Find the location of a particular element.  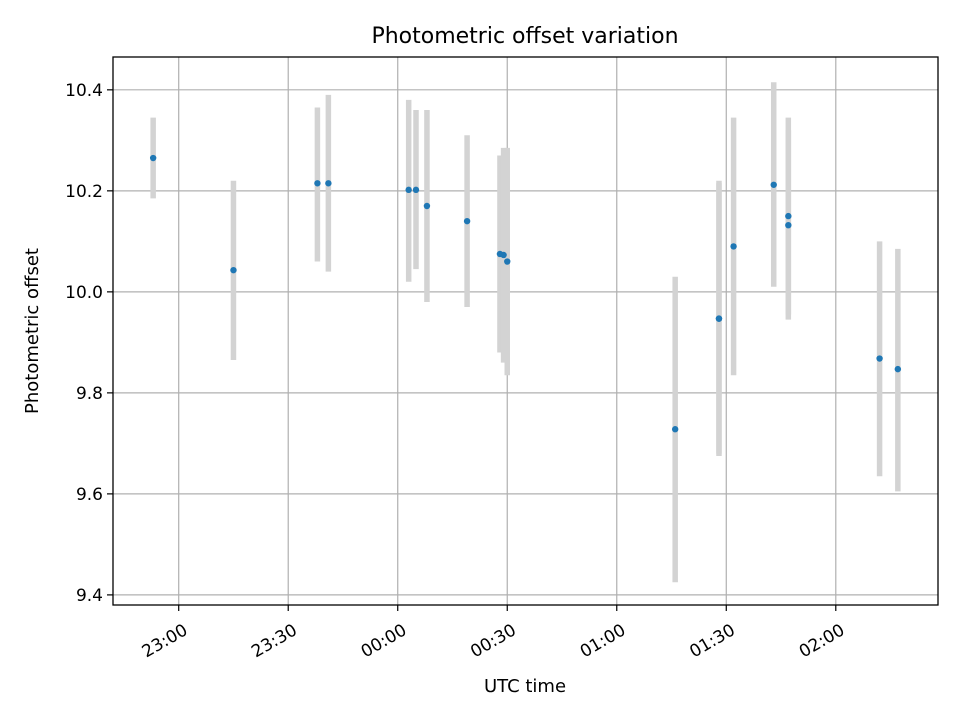

y-tick-label: 10.4 is located at coordinates (84, 91).